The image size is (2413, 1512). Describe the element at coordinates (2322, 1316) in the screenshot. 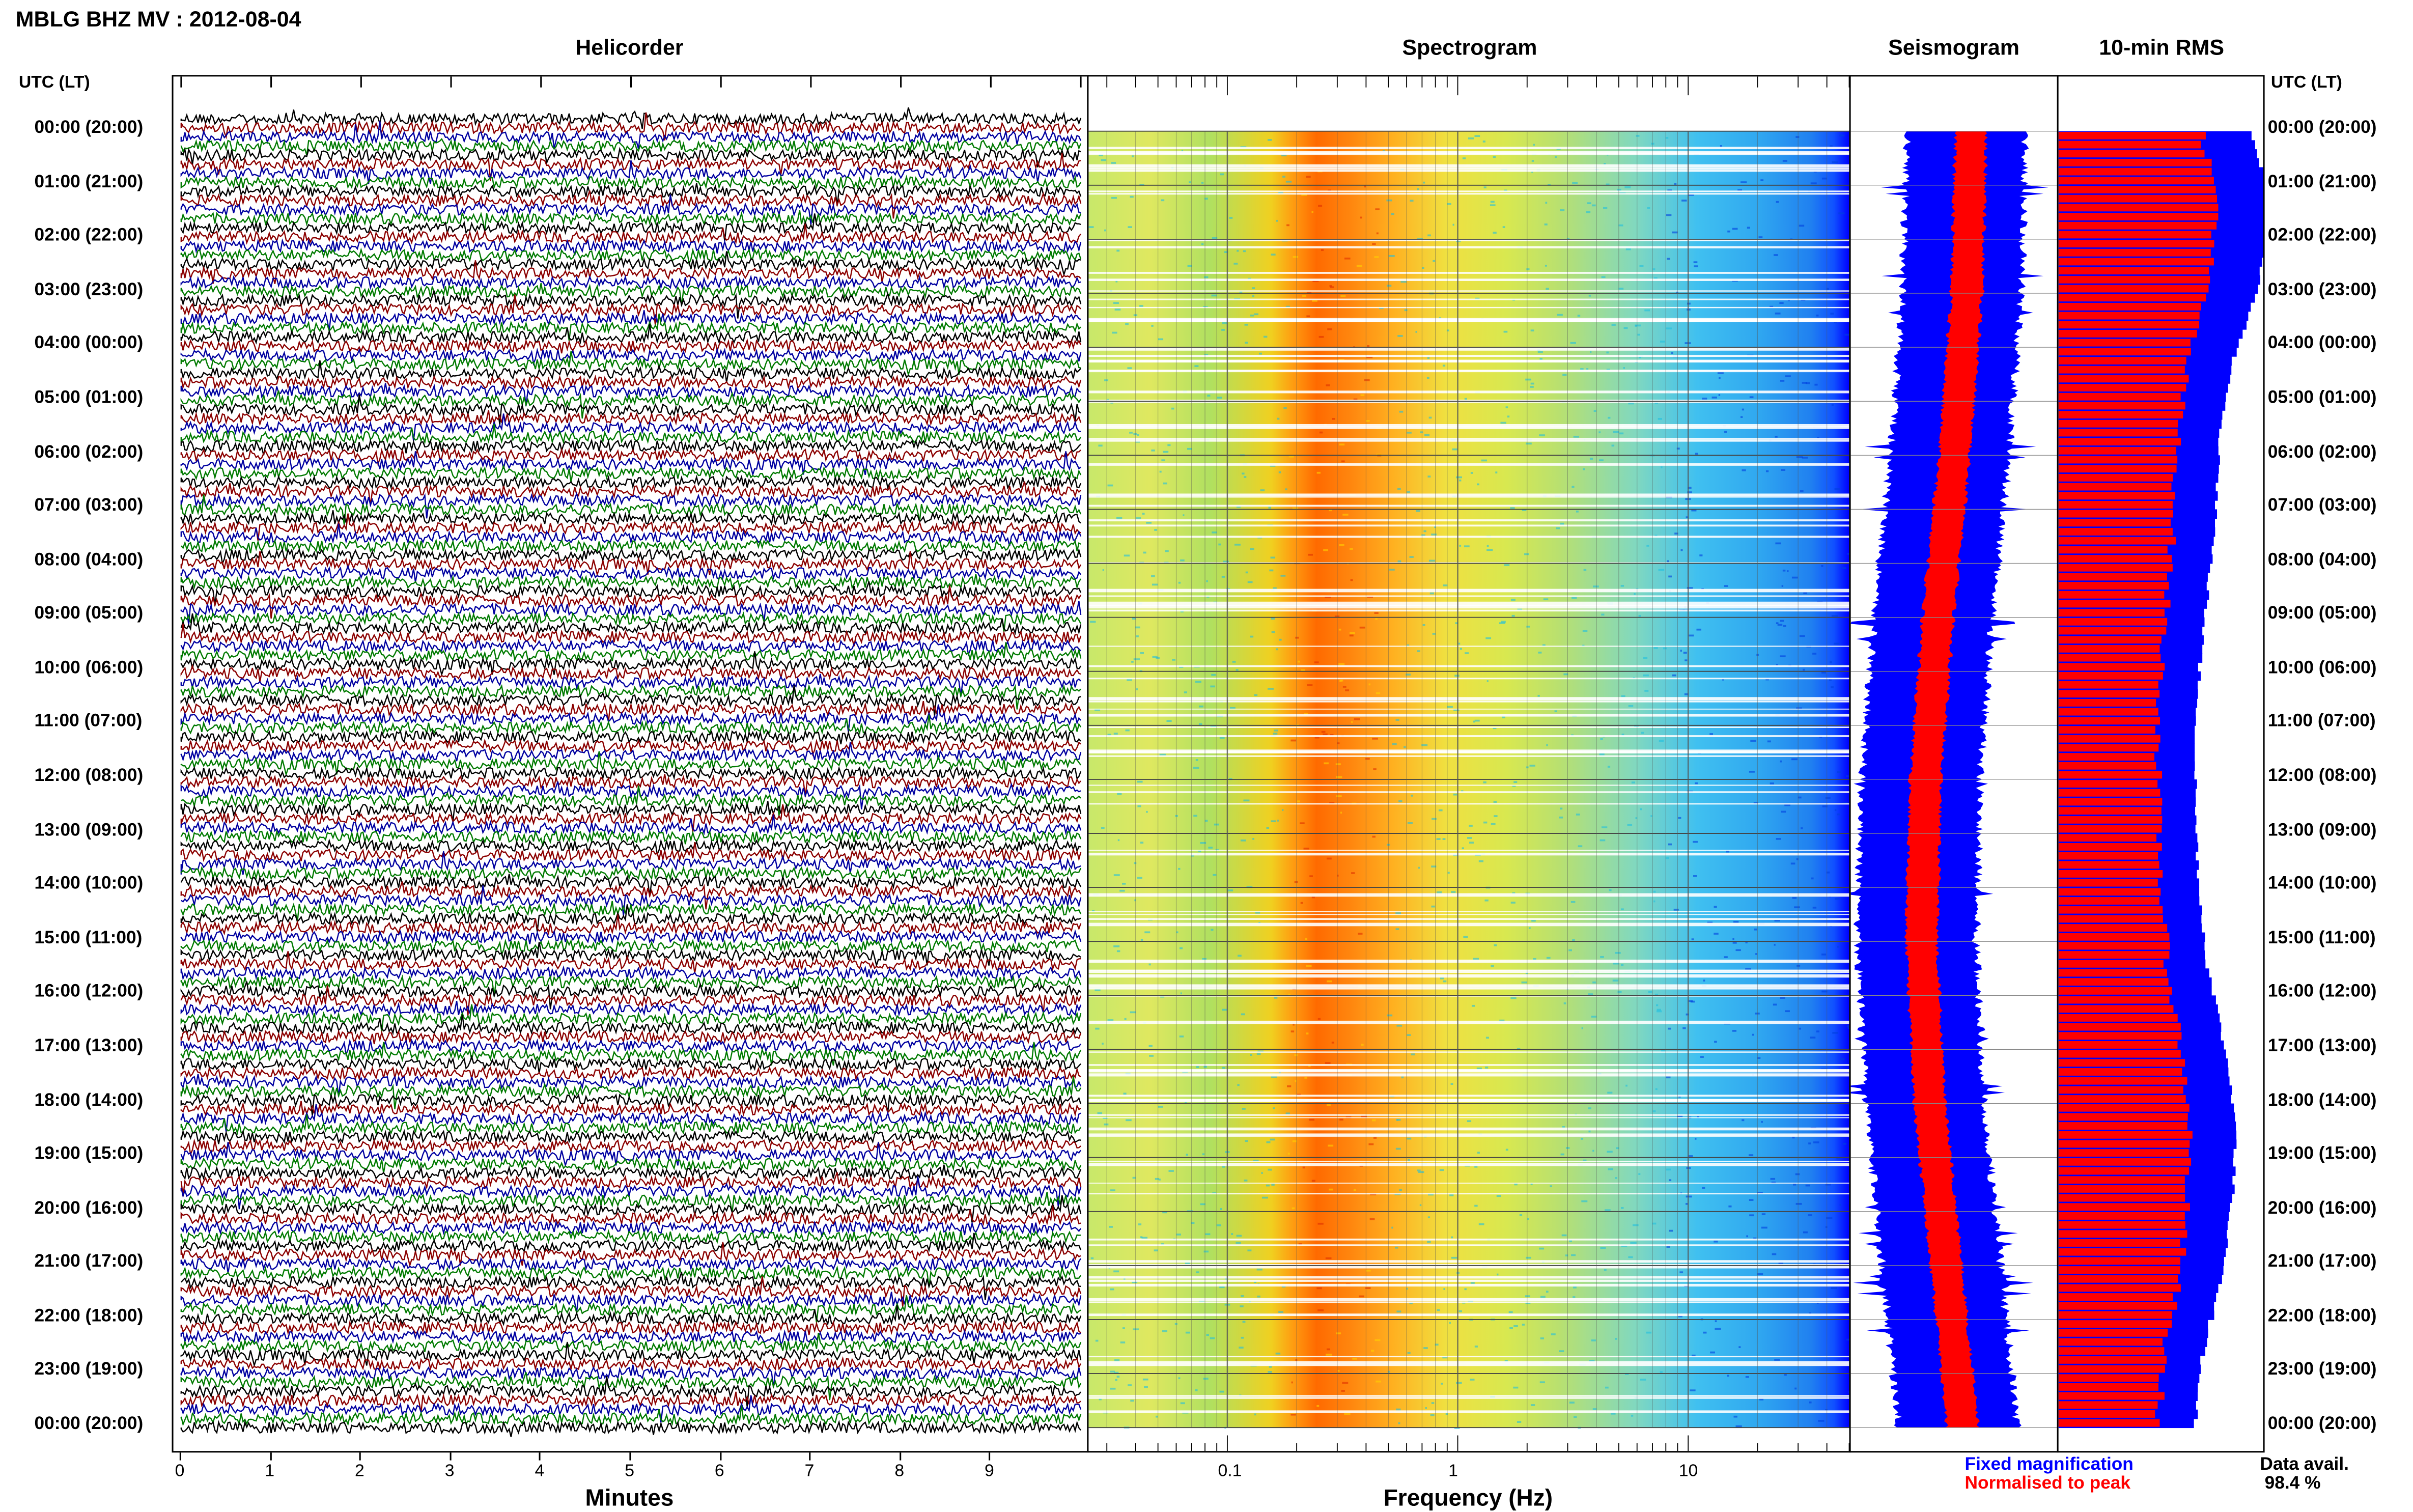

I see `time-tick-right: 22:00 (18:00)` at that location.